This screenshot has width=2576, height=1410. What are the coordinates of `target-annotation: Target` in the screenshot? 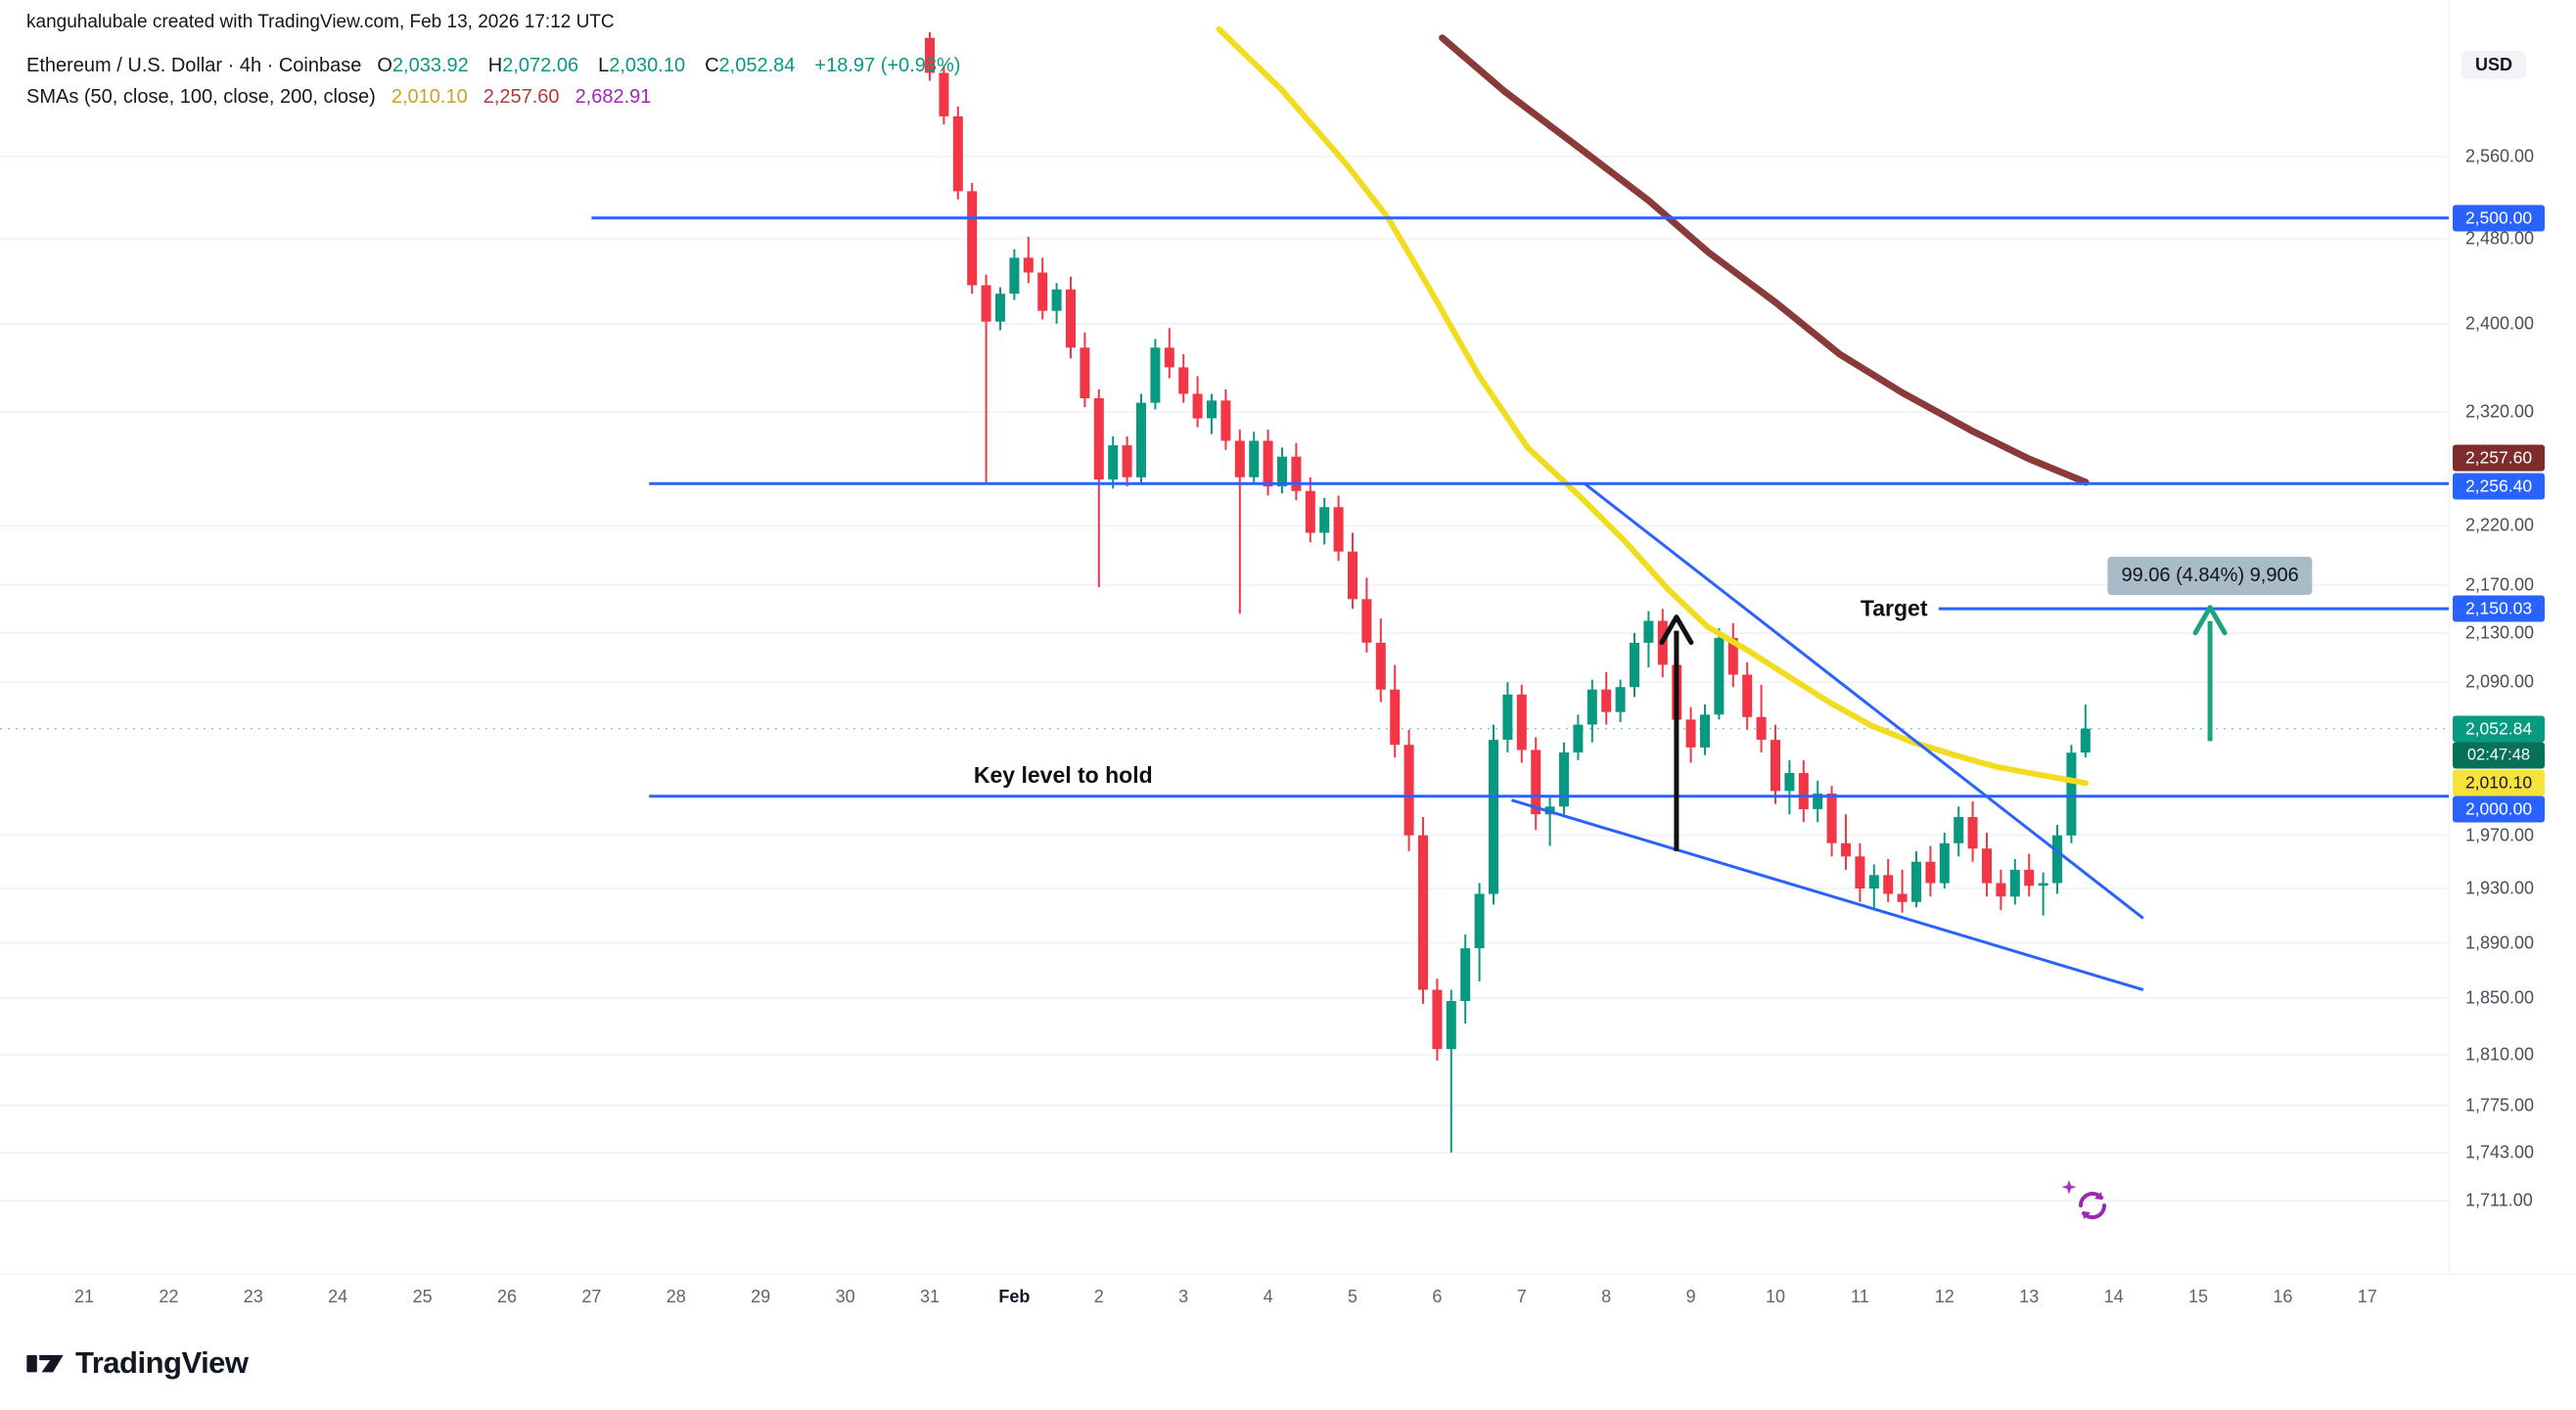 It's located at (1894, 608).